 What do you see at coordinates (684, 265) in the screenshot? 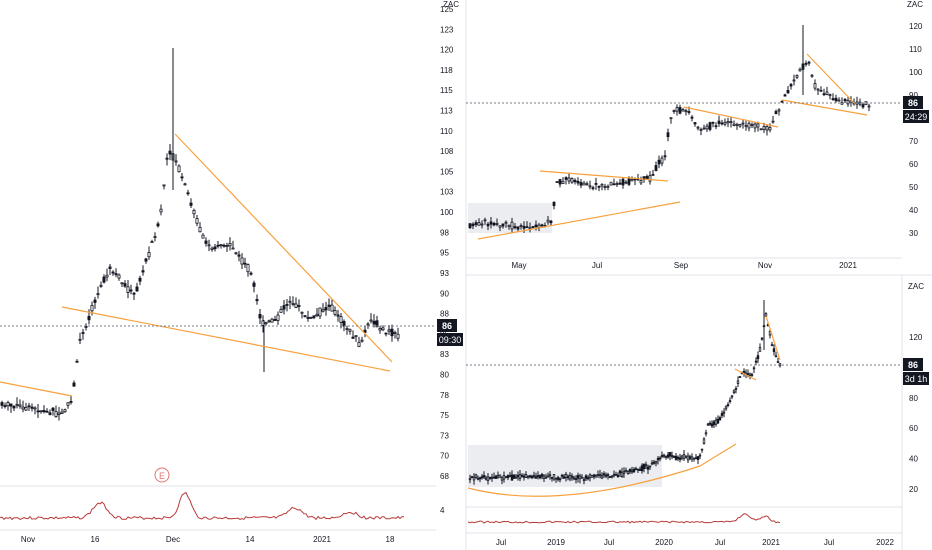
I see `top-right-time-axis: May Jul Sep Nov 2021` at bounding box center [684, 265].